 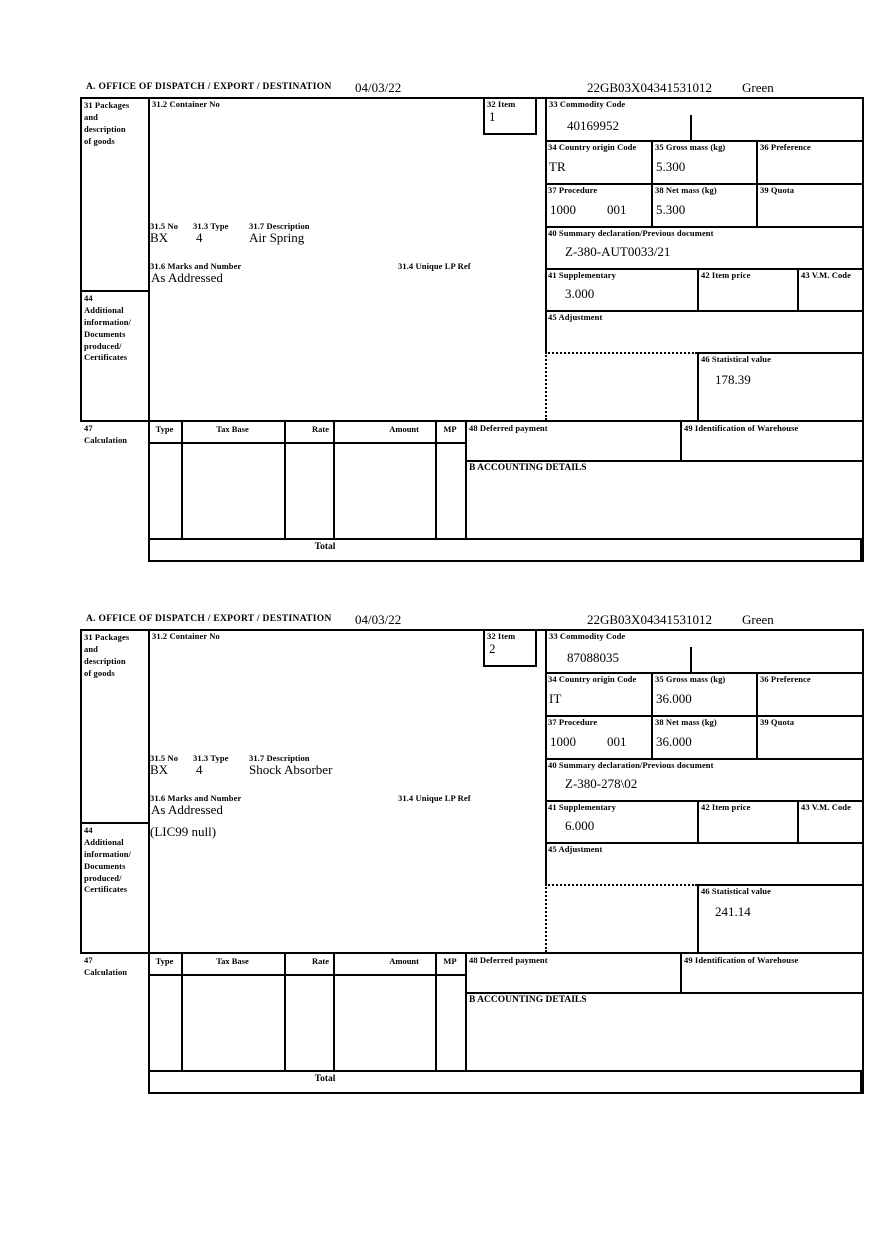 What do you see at coordinates (232, 429) in the screenshot?
I see `calc-col-tax-base: Tax Base` at bounding box center [232, 429].